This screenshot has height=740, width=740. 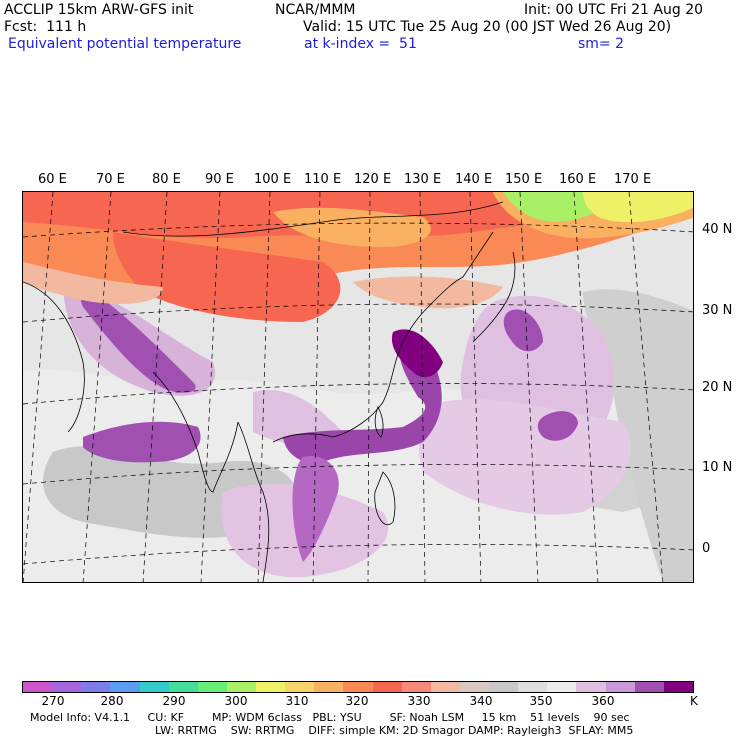 I want to click on meridian-70e, so click(x=97, y=387).